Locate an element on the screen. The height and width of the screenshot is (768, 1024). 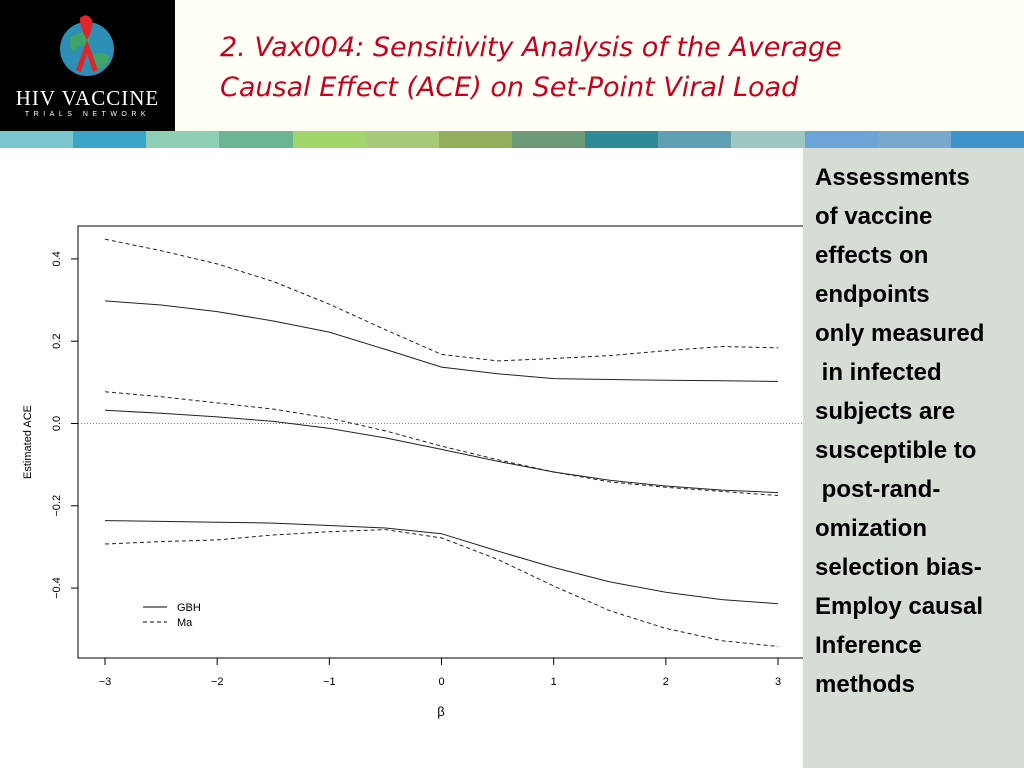
x-tick-label: −1 is located at coordinates (329, 682).